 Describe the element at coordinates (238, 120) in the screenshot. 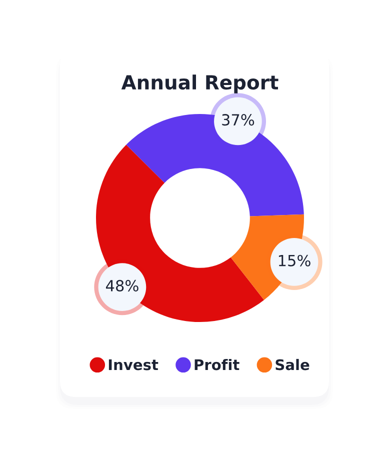

I see `data-label: 37%` at that location.